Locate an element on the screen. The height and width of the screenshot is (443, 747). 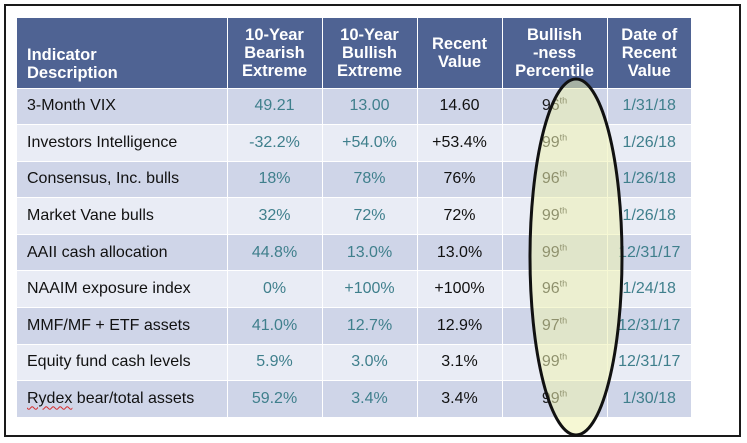
table-row: Market Vane bulls 32% 72% 72% 99th 1/26/18 is located at coordinates (354, 216).